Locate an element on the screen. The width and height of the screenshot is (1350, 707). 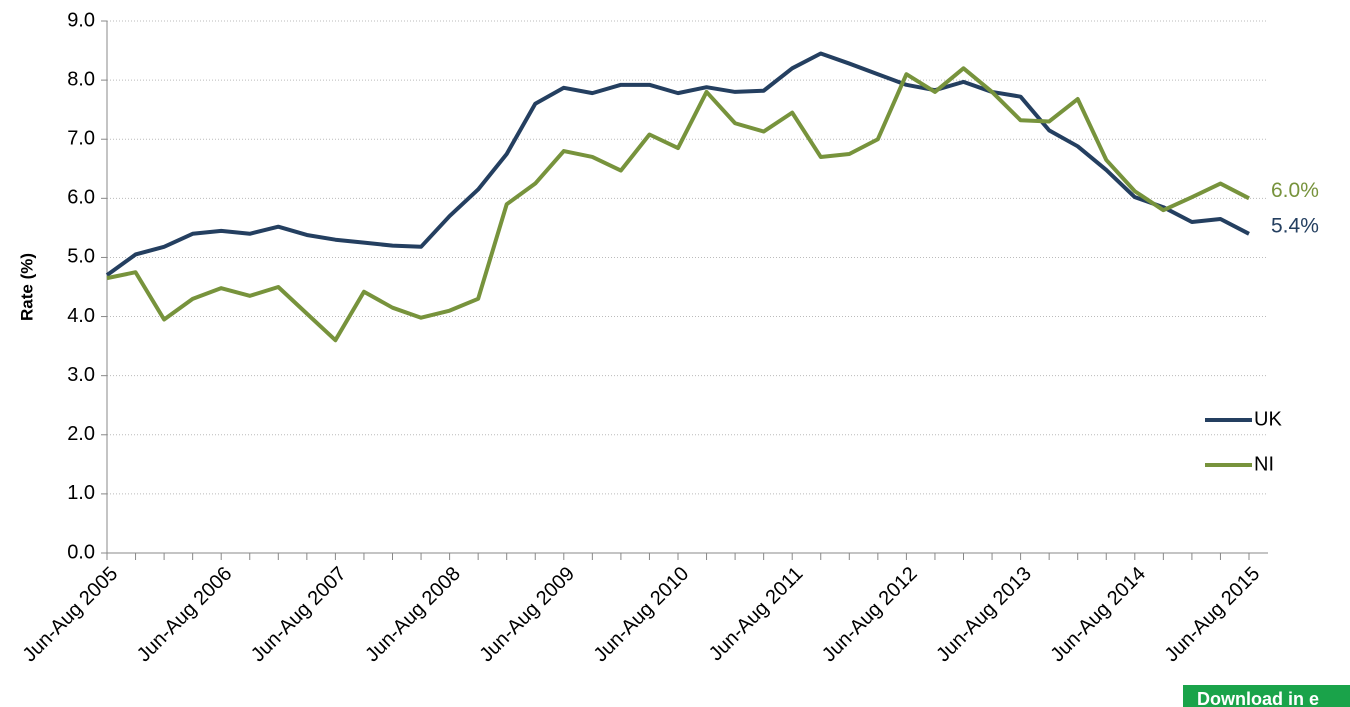
x-tick-label: Jun-Aug 2010 is located at coordinates (642, 615).